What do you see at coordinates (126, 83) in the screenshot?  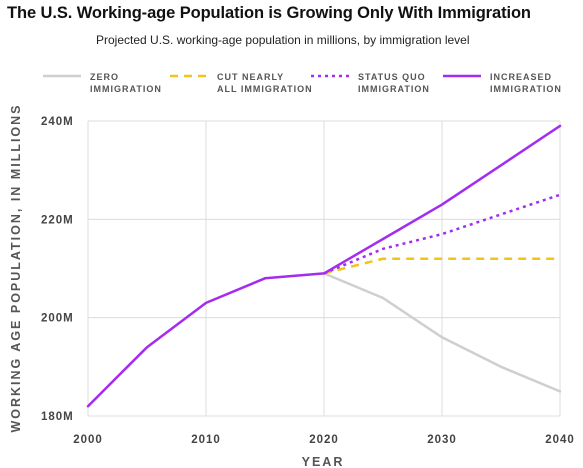 I see `legend-label-zero-immigration: ZERO IMMIGRATION` at bounding box center [126, 83].